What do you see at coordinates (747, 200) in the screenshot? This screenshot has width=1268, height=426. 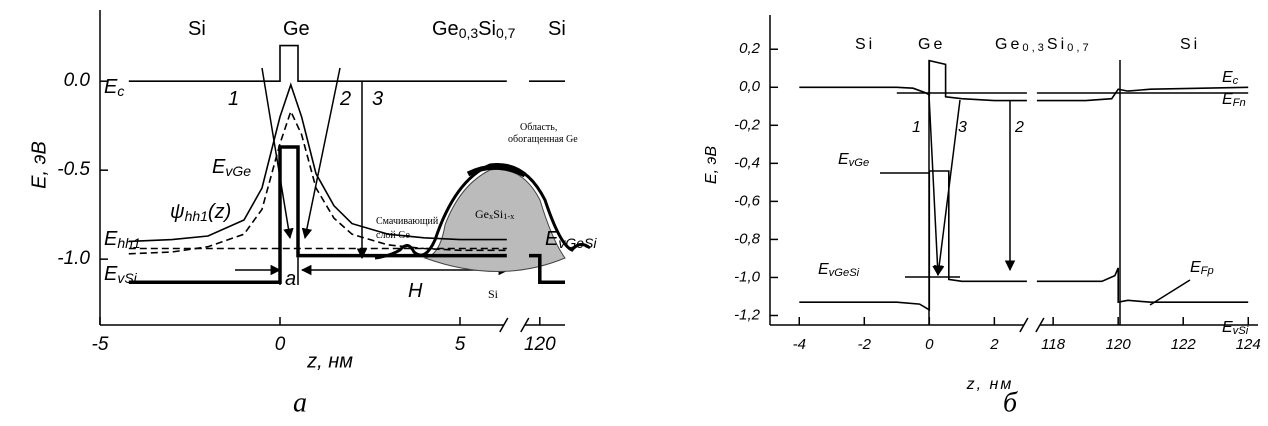 I see `y-tick-label: -0,6` at bounding box center [747, 200].